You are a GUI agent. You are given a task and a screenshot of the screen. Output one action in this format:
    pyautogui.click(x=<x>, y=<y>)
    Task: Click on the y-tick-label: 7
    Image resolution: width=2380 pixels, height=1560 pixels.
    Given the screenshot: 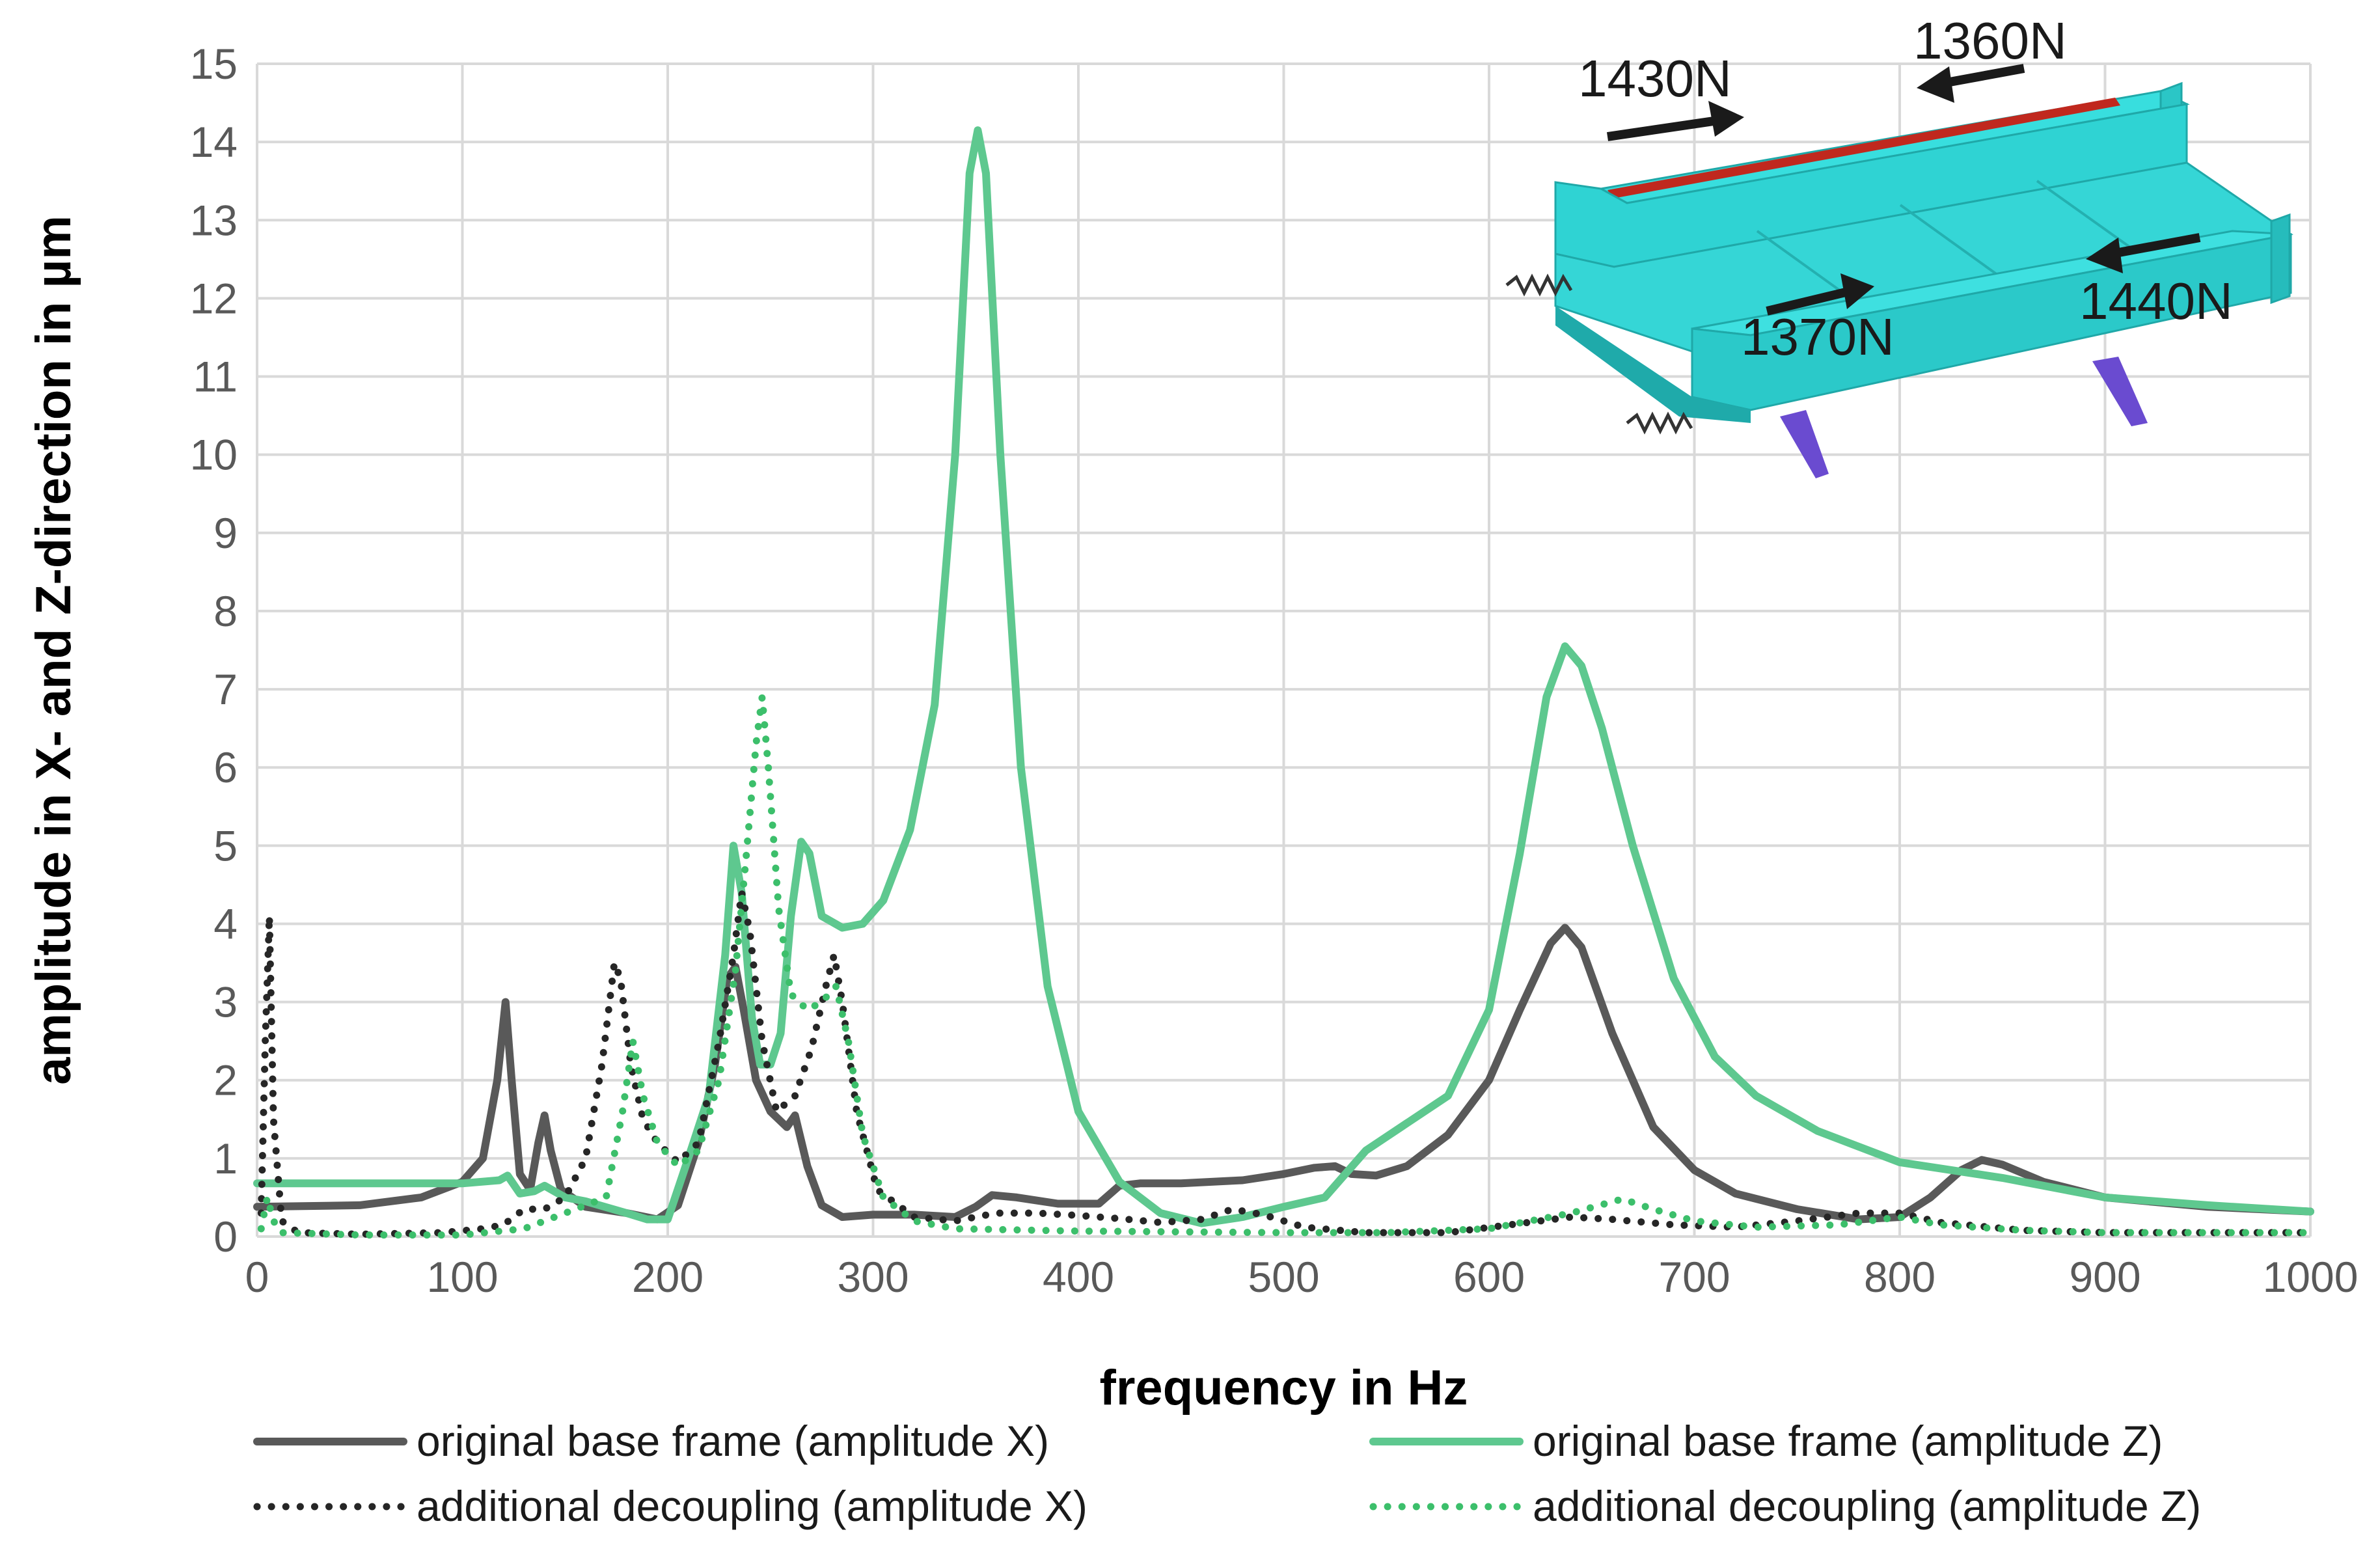 What is the action you would take?
    pyautogui.click(x=225, y=689)
    